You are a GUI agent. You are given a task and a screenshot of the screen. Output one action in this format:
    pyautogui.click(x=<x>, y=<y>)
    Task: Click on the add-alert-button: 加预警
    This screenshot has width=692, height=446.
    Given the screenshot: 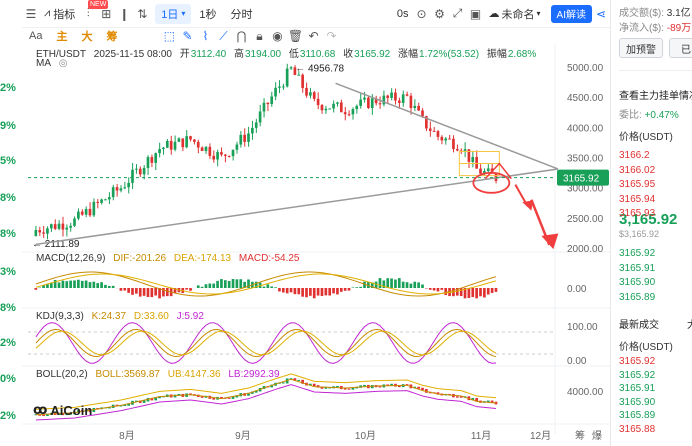 What is the action you would take?
    pyautogui.click(x=641, y=48)
    